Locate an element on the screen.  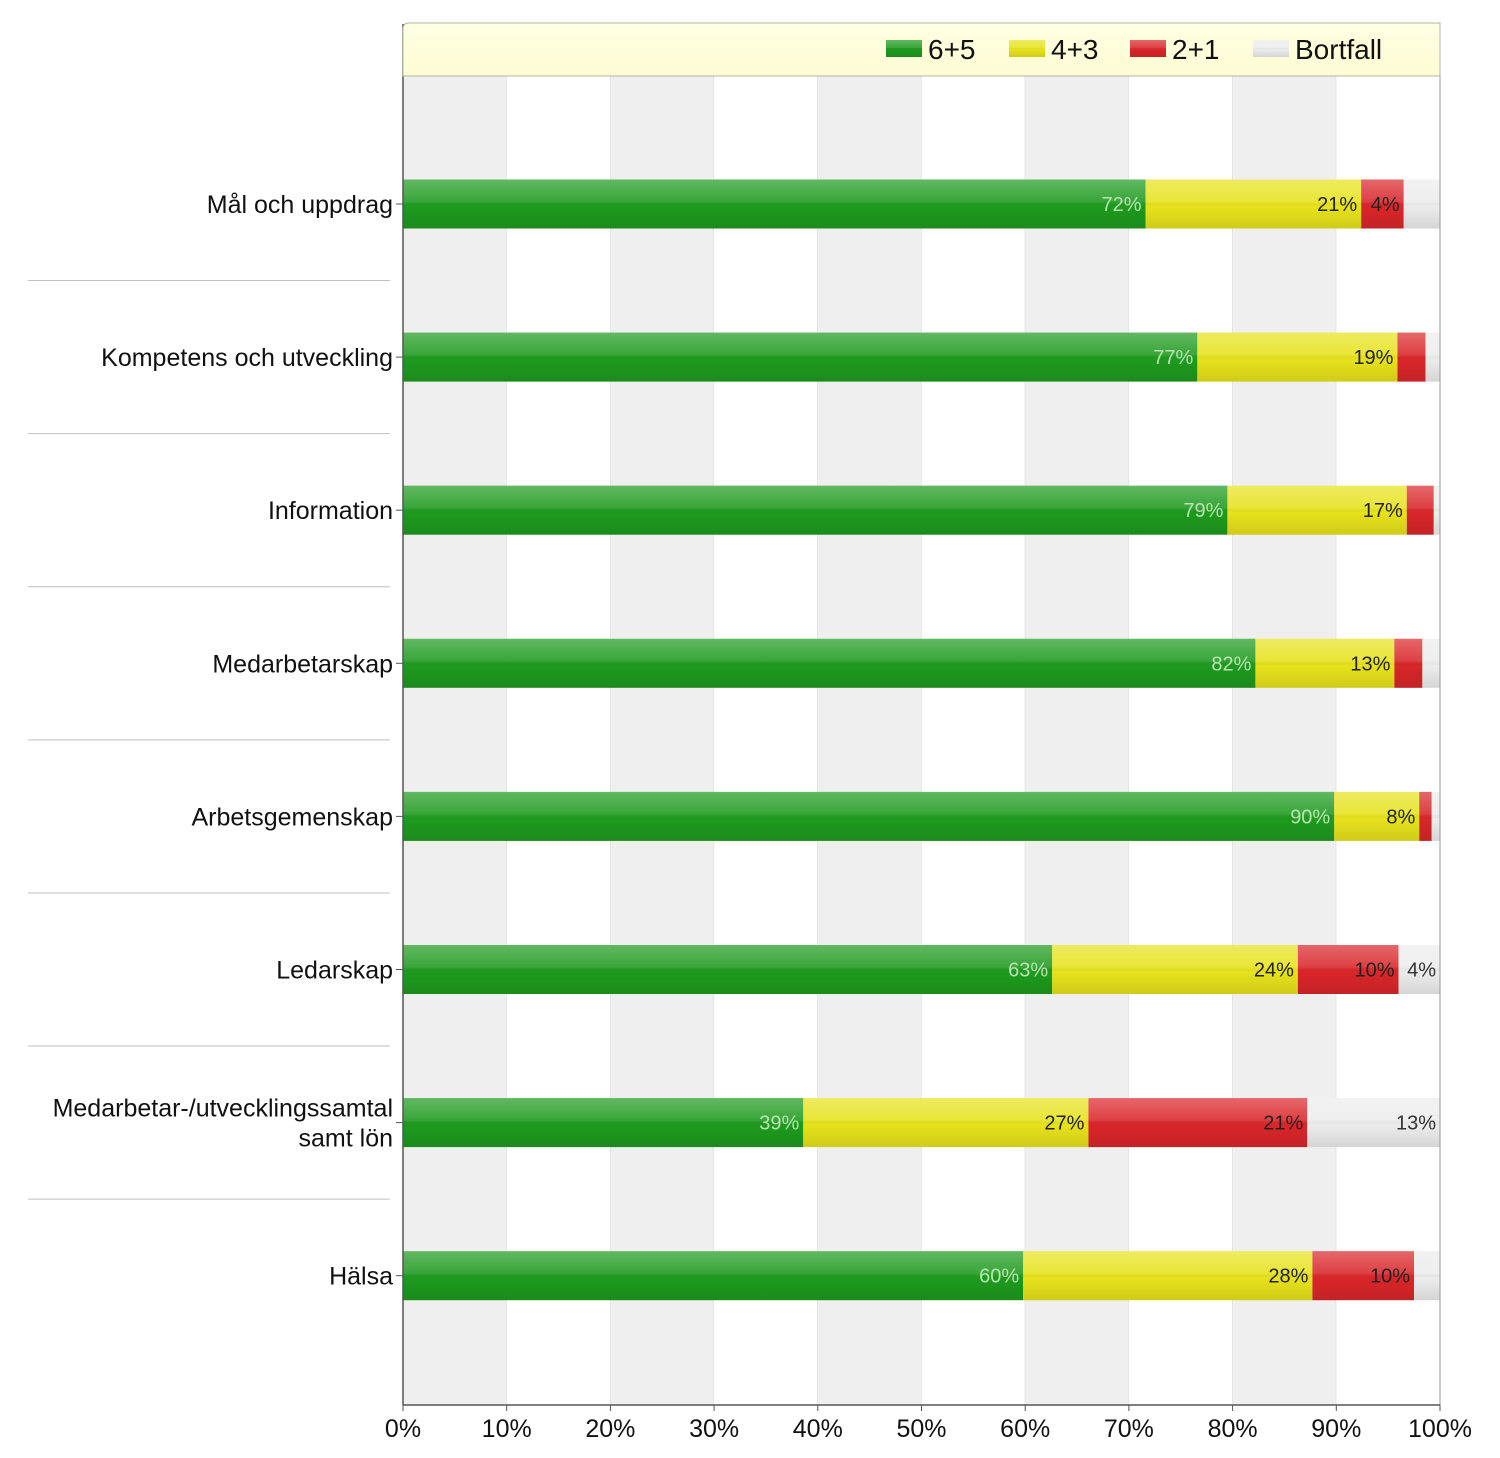
data-label: 39% is located at coordinates (779, 1124).